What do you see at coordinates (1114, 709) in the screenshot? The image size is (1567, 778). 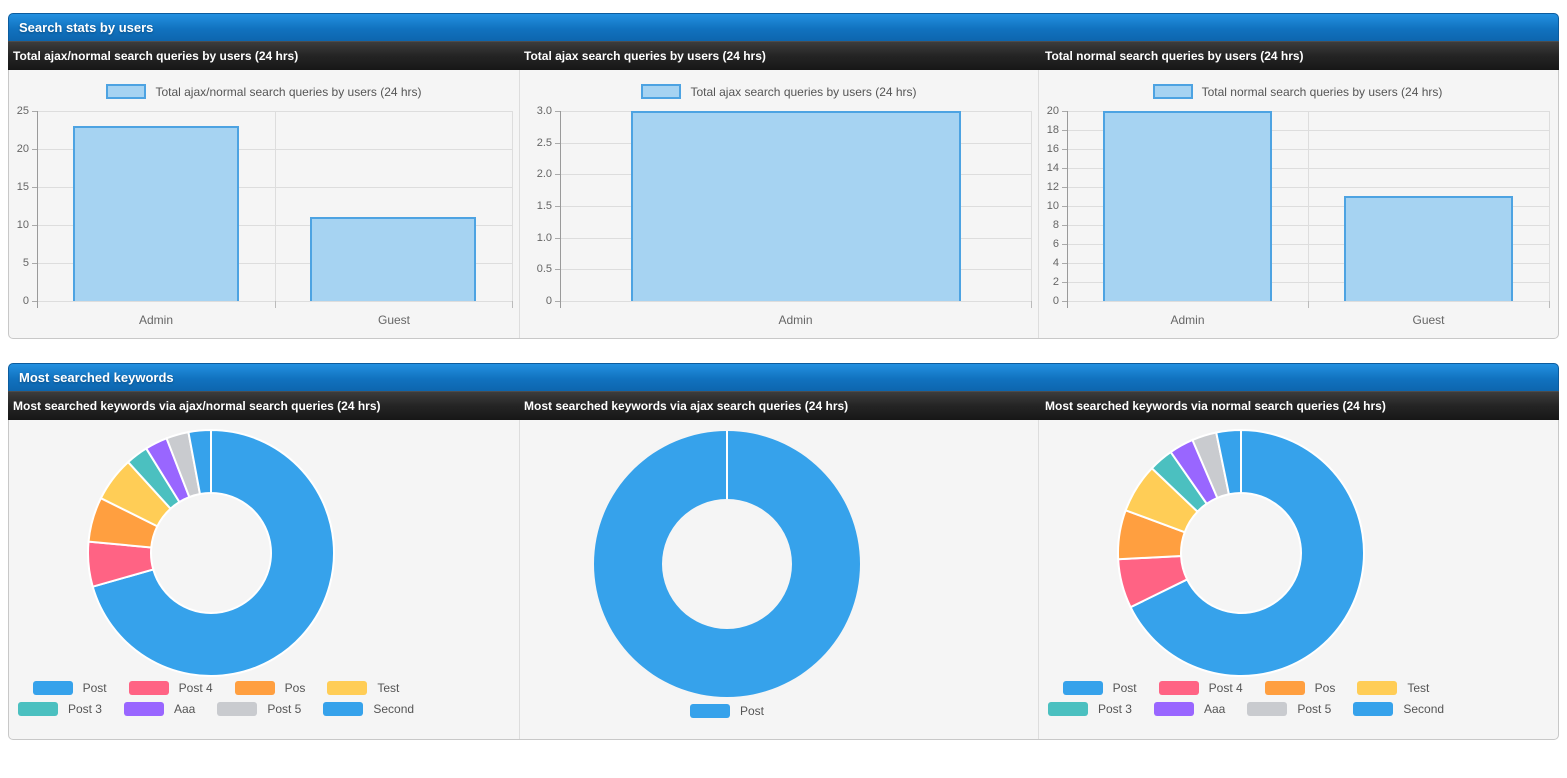 I see `legend-label: Post 3` at bounding box center [1114, 709].